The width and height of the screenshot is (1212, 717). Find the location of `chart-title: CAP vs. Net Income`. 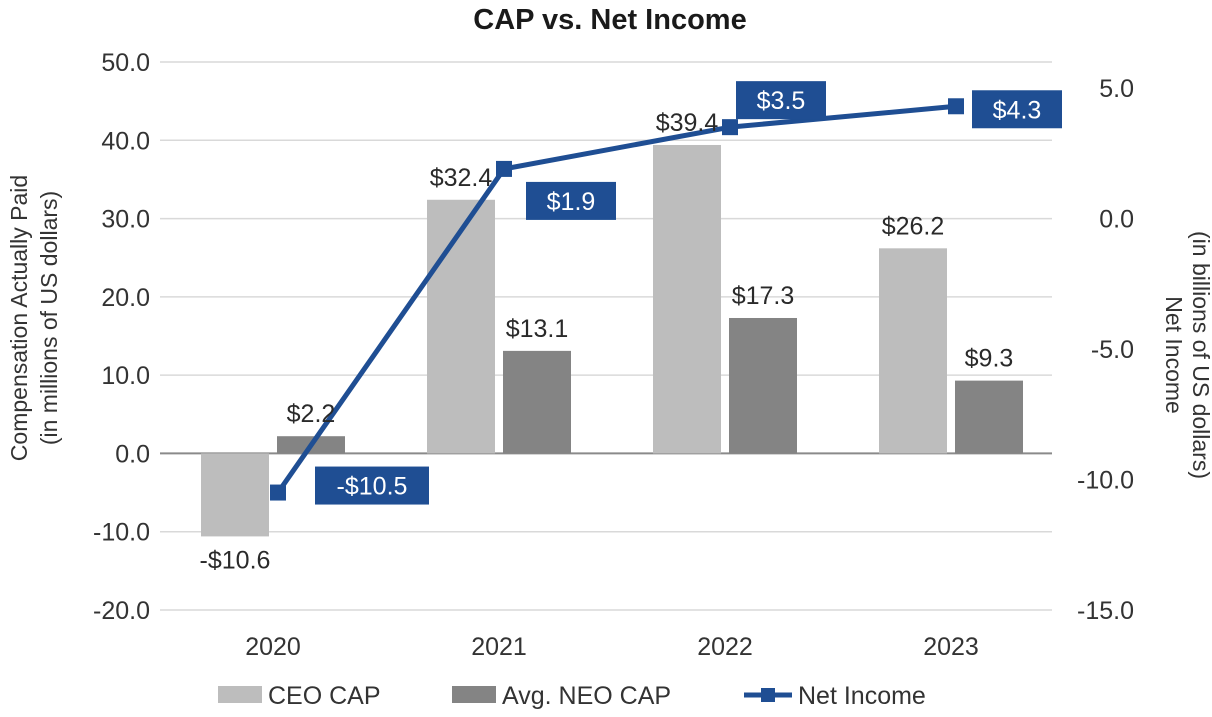

chart-title: CAP vs. Net Income is located at coordinates (609, 20).